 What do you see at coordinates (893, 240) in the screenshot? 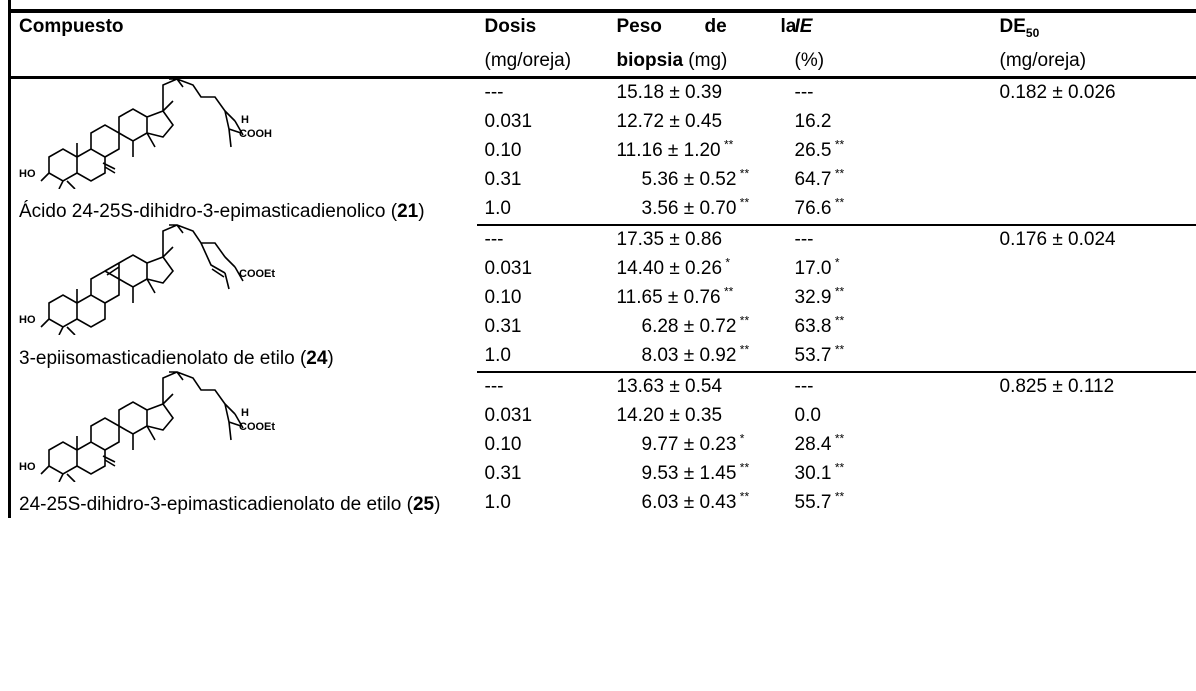
I see `ie-cell: ---` at bounding box center [893, 240].